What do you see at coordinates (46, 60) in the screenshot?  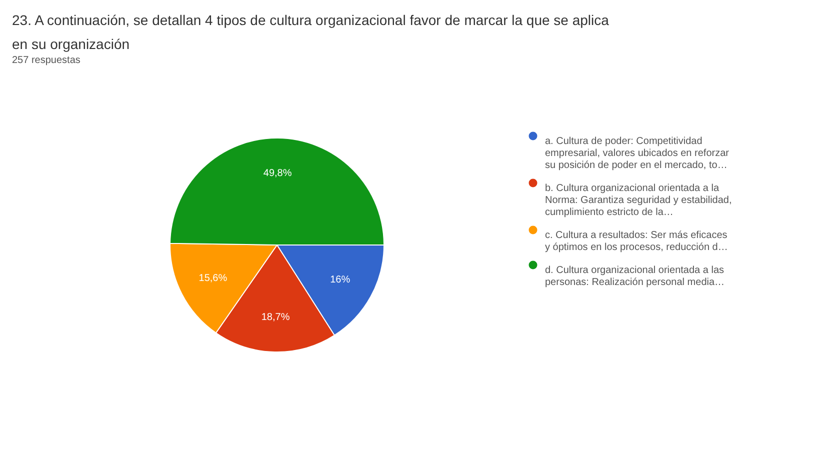 I see `text: 257 respuestas` at bounding box center [46, 60].